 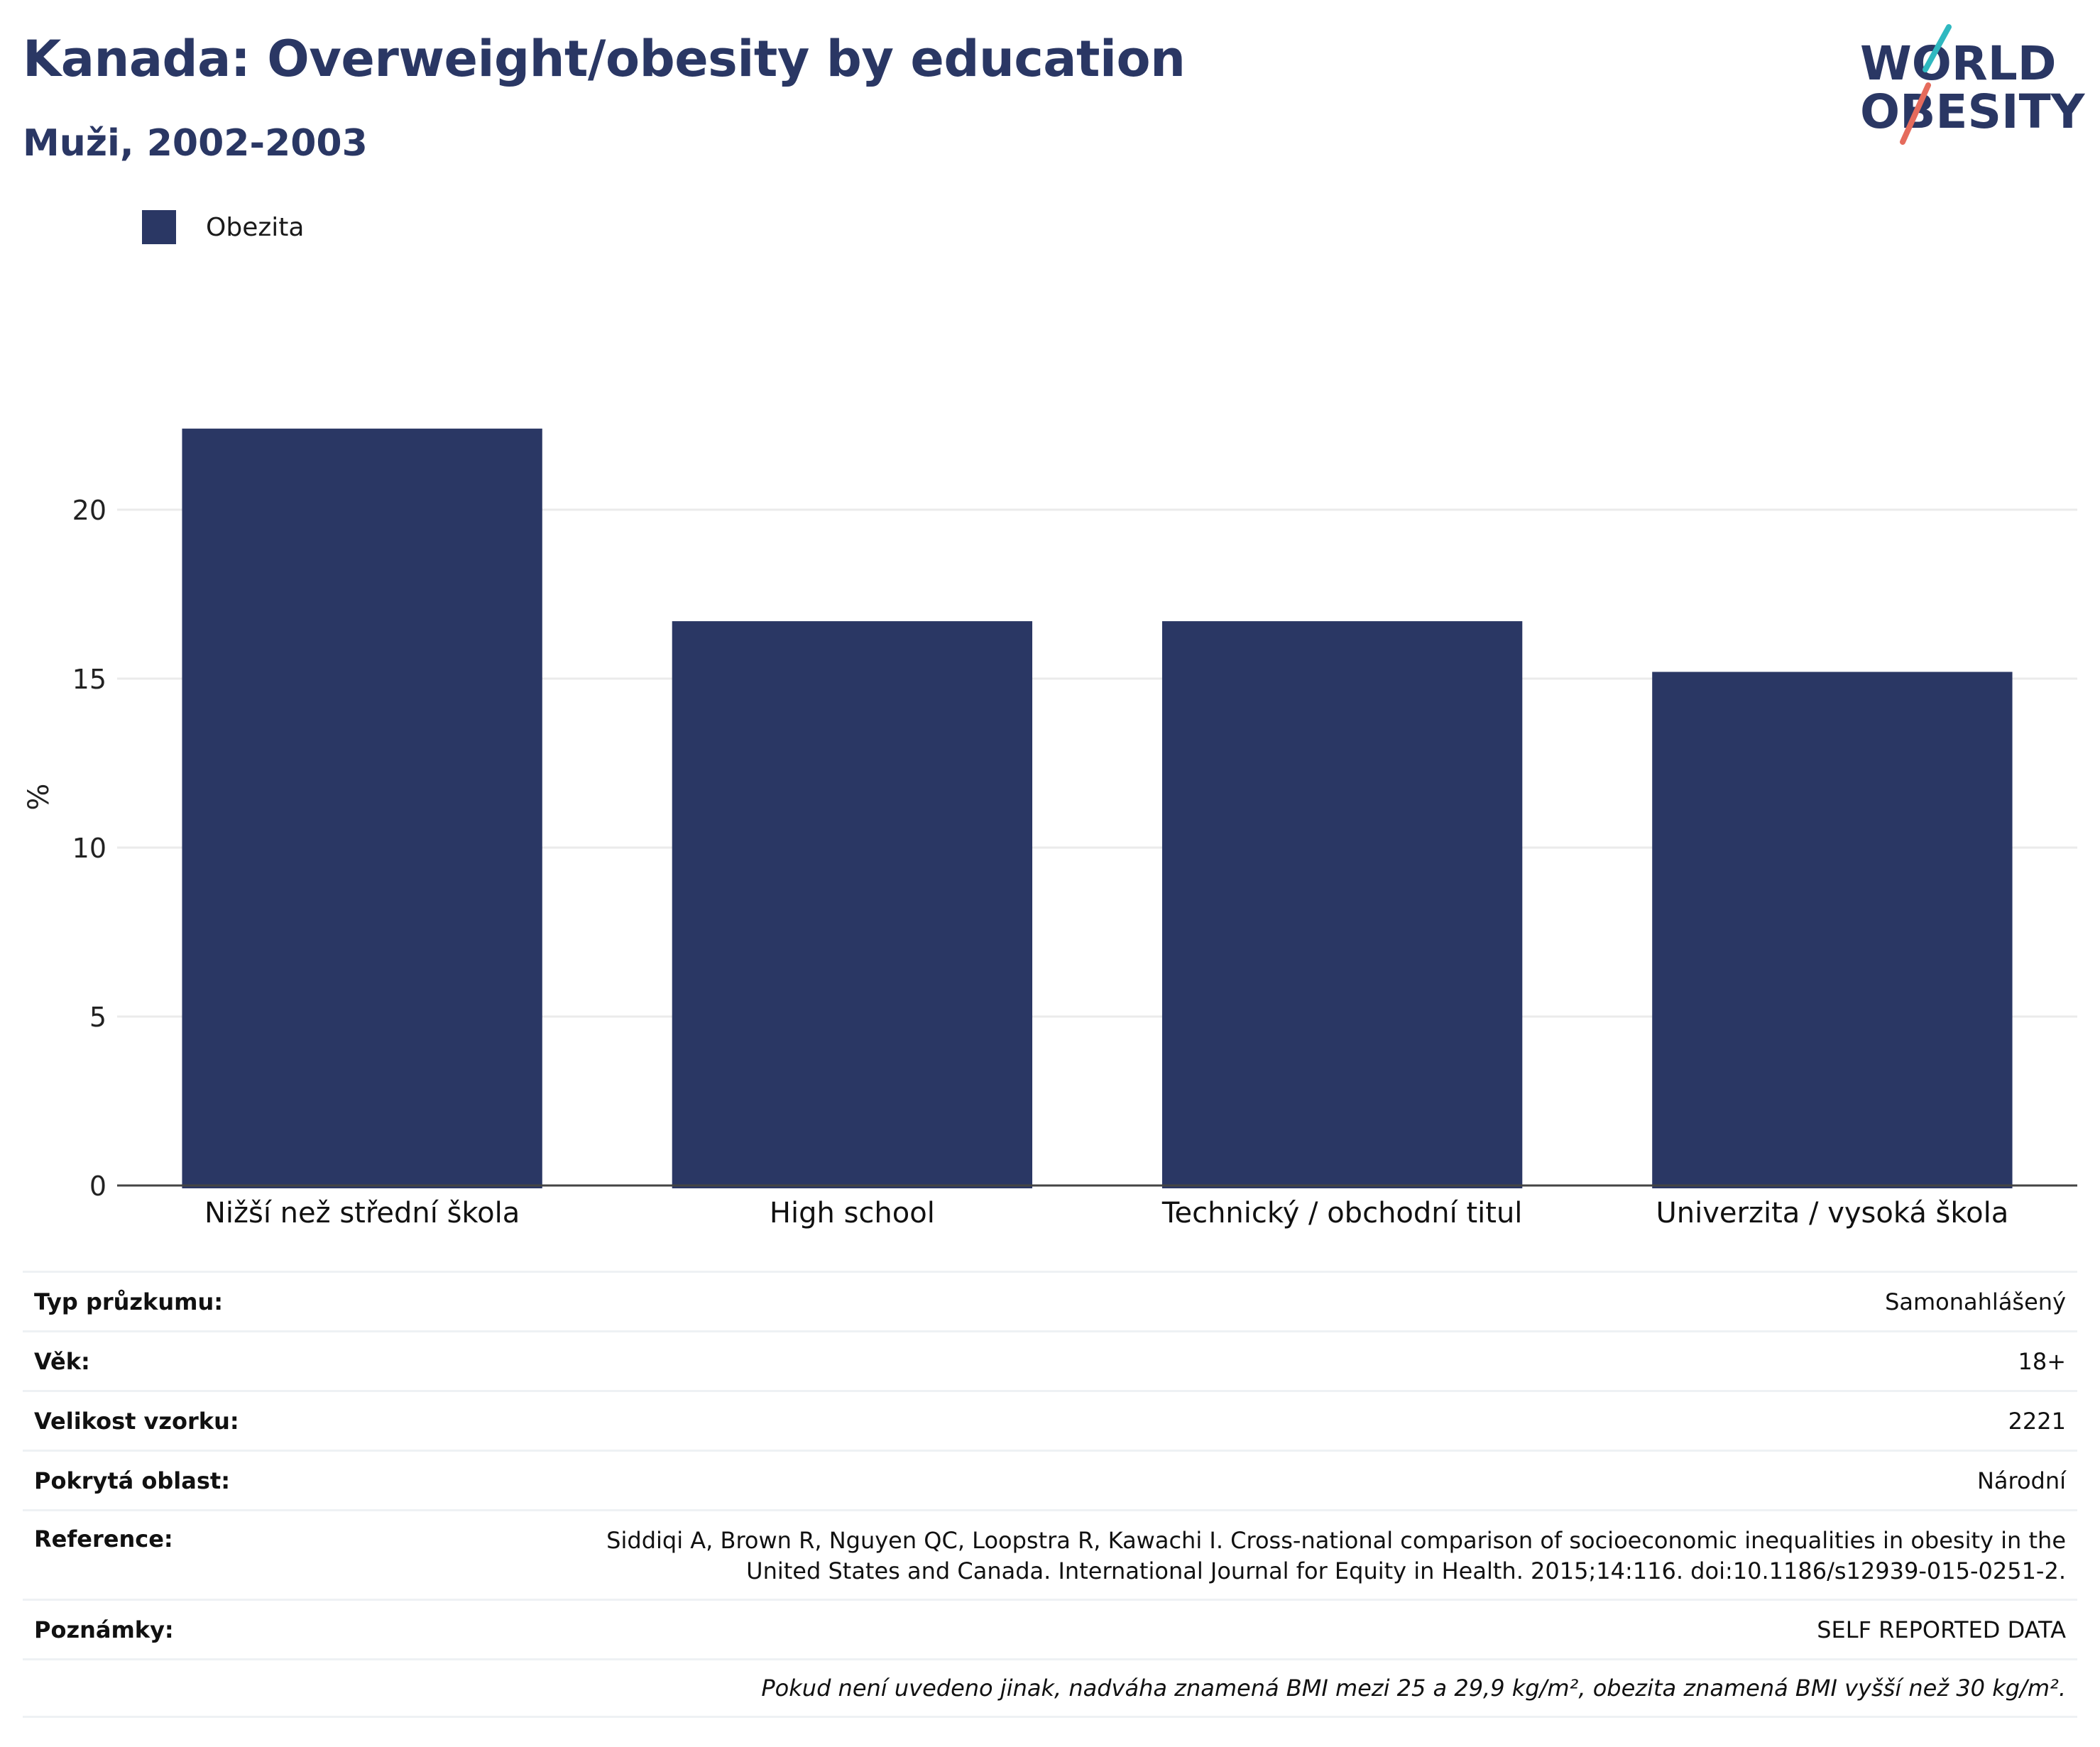 I want to click on info-value: 2221, so click(x=2037, y=1421).